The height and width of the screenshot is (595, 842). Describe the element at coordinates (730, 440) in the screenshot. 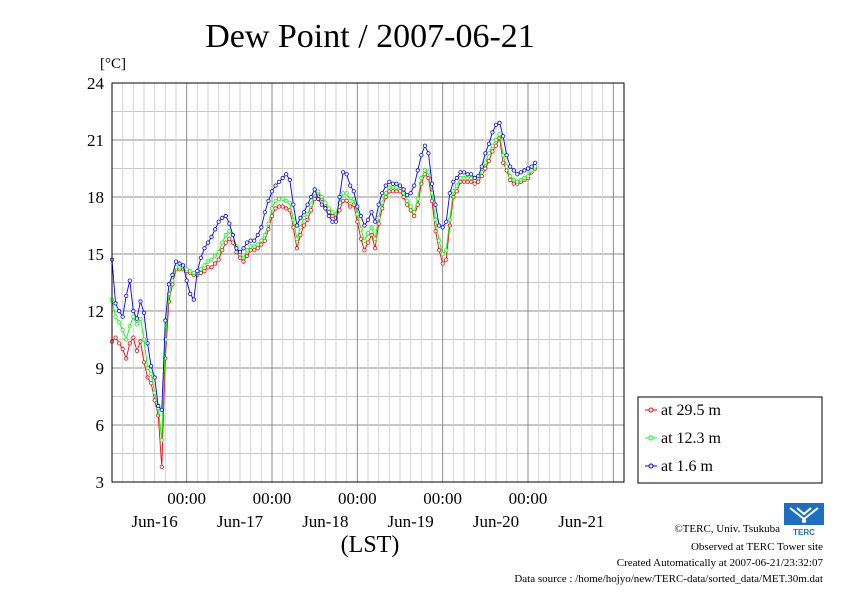

I see `legend-box` at that location.